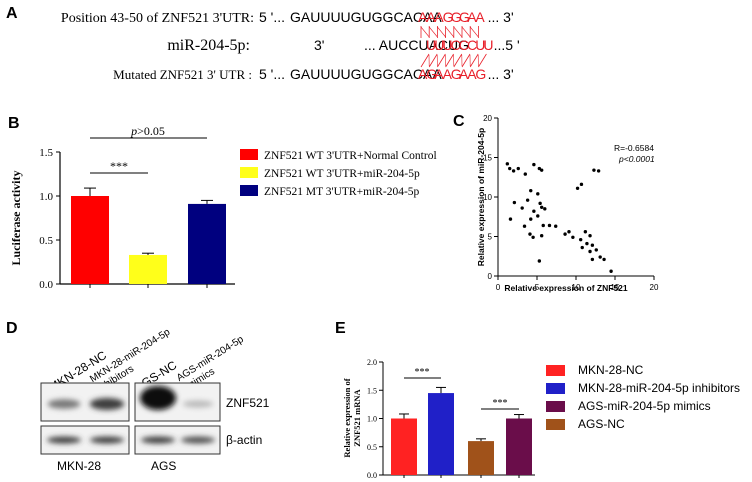 This screenshot has height=482, width=752. I want to click on sequence-suffix-1: ...5 ', so click(507, 45).